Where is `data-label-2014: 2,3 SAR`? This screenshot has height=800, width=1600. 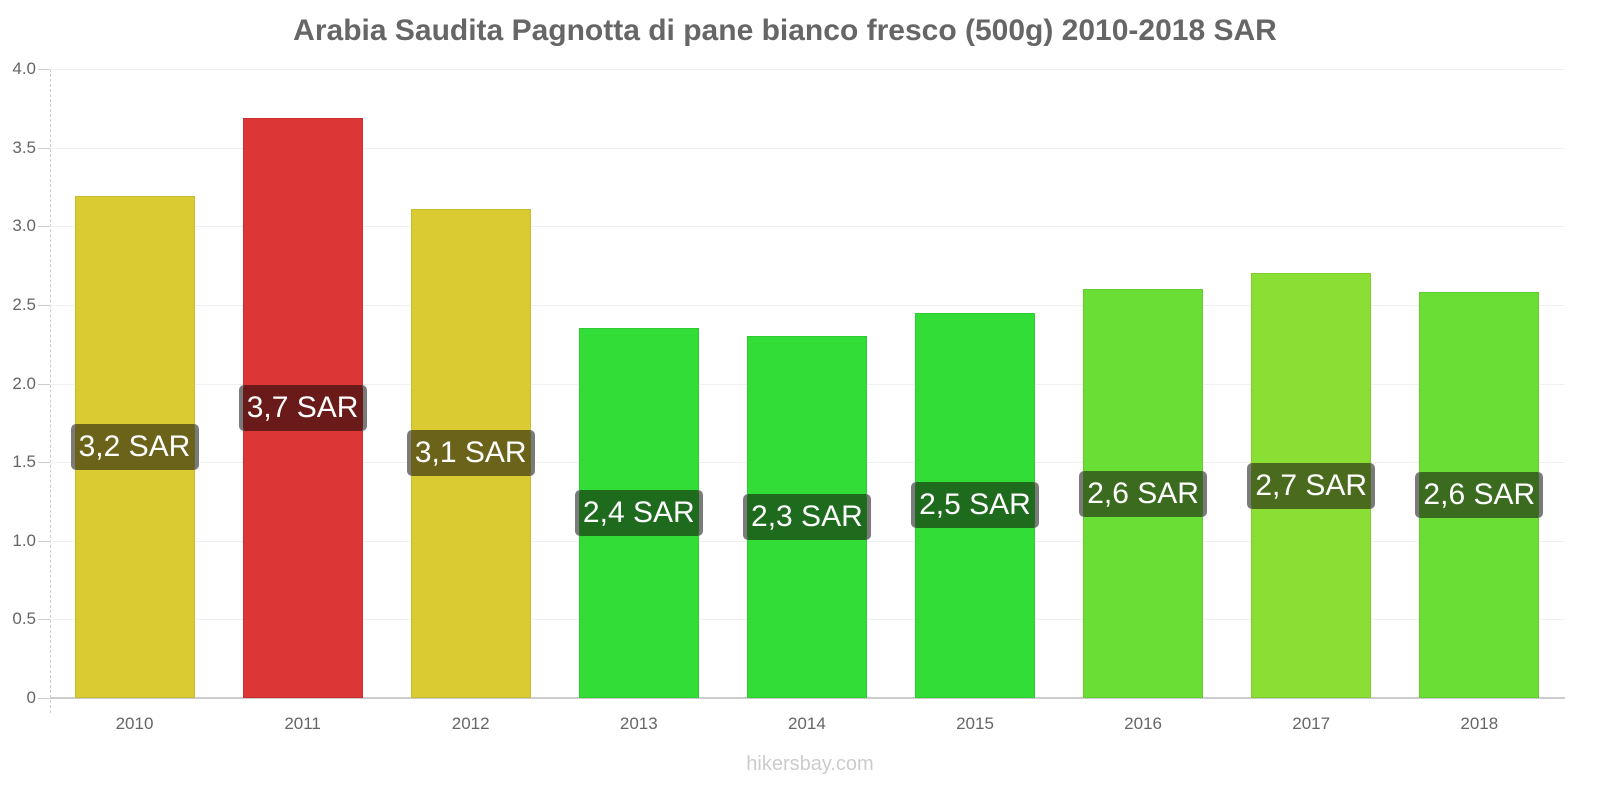 data-label-2014: 2,3 SAR is located at coordinates (806, 517).